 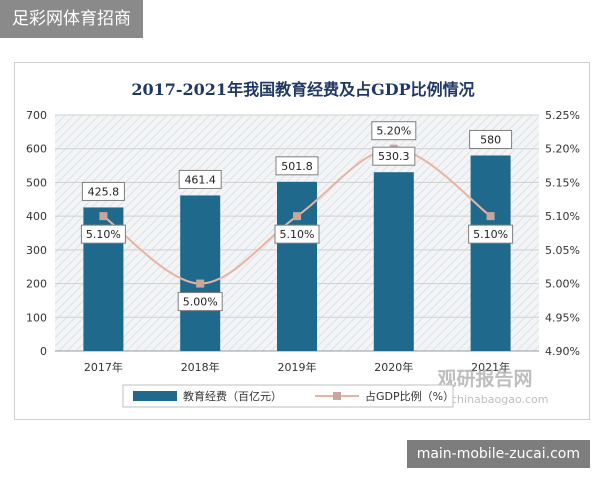 I want to click on legend: 教育经费（百亿元） 占GDP比例（%）, so click(x=288, y=396).